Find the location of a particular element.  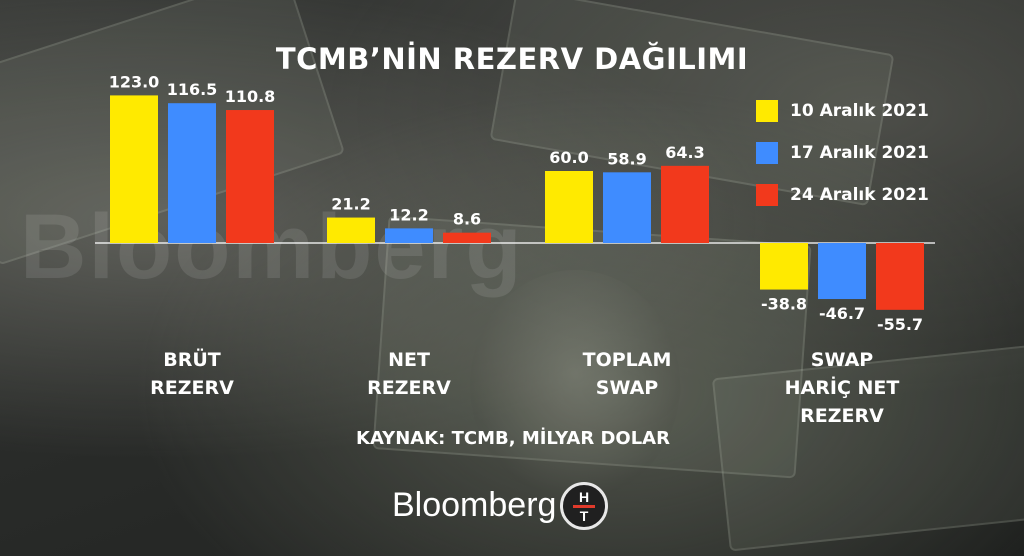

data-label: 110.8 is located at coordinates (250, 96).